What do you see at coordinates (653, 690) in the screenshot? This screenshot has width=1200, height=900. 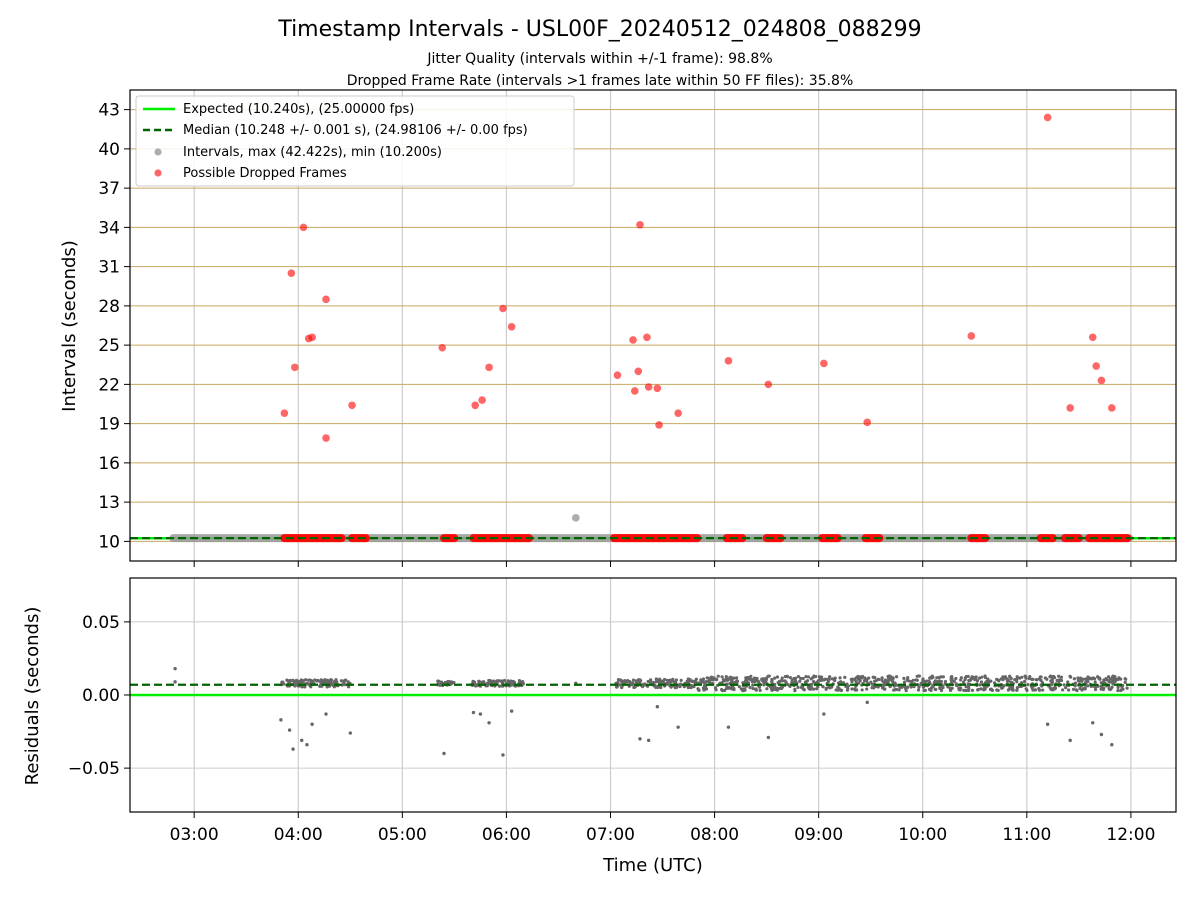 I see `residuals-reference-lines` at bounding box center [653, 690].